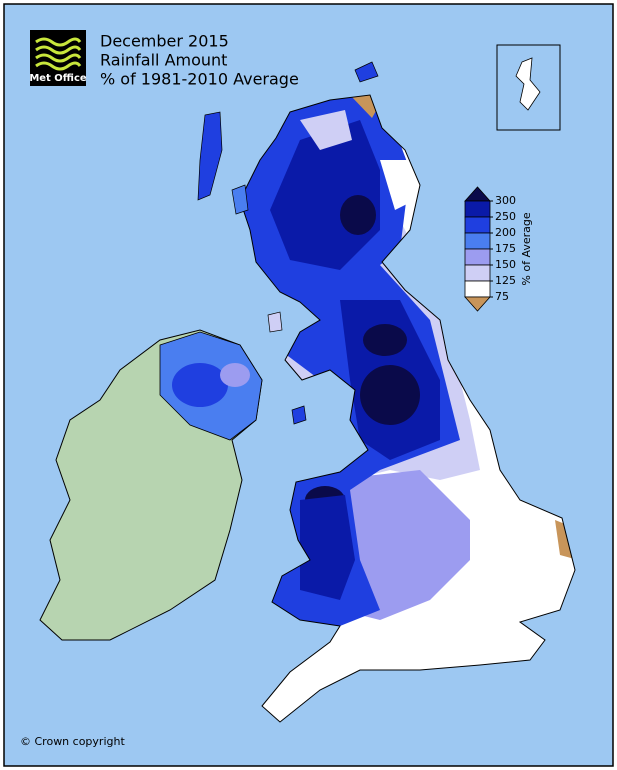 The height and width of the screenshot is (770, 617). I want to click on legend-tick-label: 150, so click(505, 264).